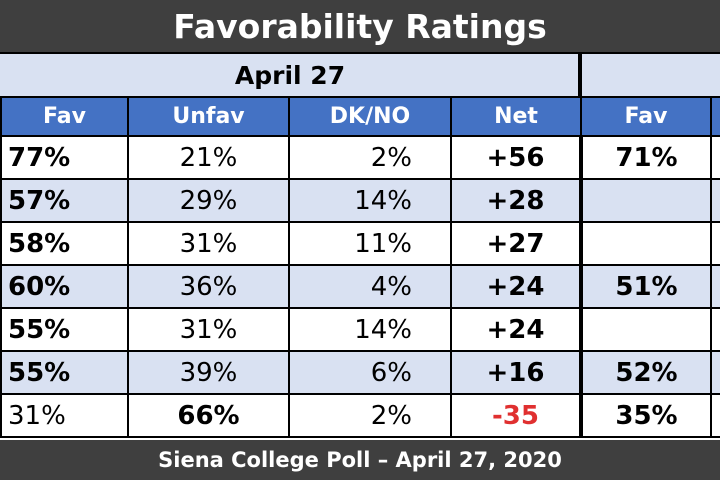 Image resolution: width=720 pixels, height=480 pixels. Describe the element at coordinates (360, 75) in the screenshot. I see `date-header-row: April 27` at that location.